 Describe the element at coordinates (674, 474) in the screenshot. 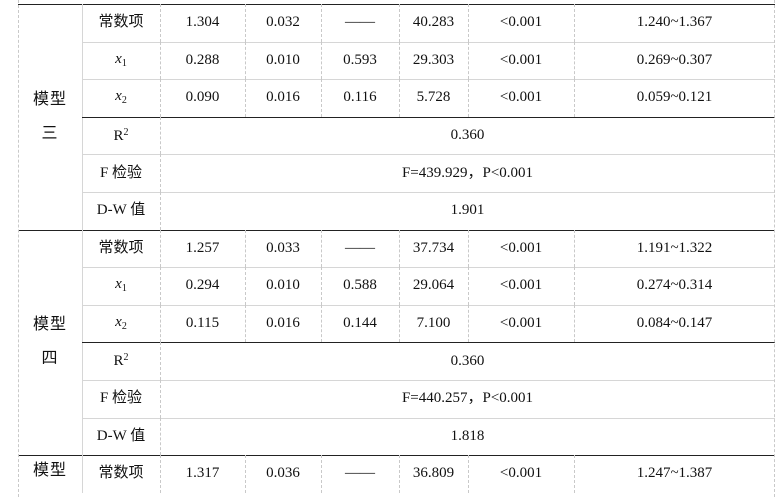

I see `conf-interval: 1.247~1.387` at that location.